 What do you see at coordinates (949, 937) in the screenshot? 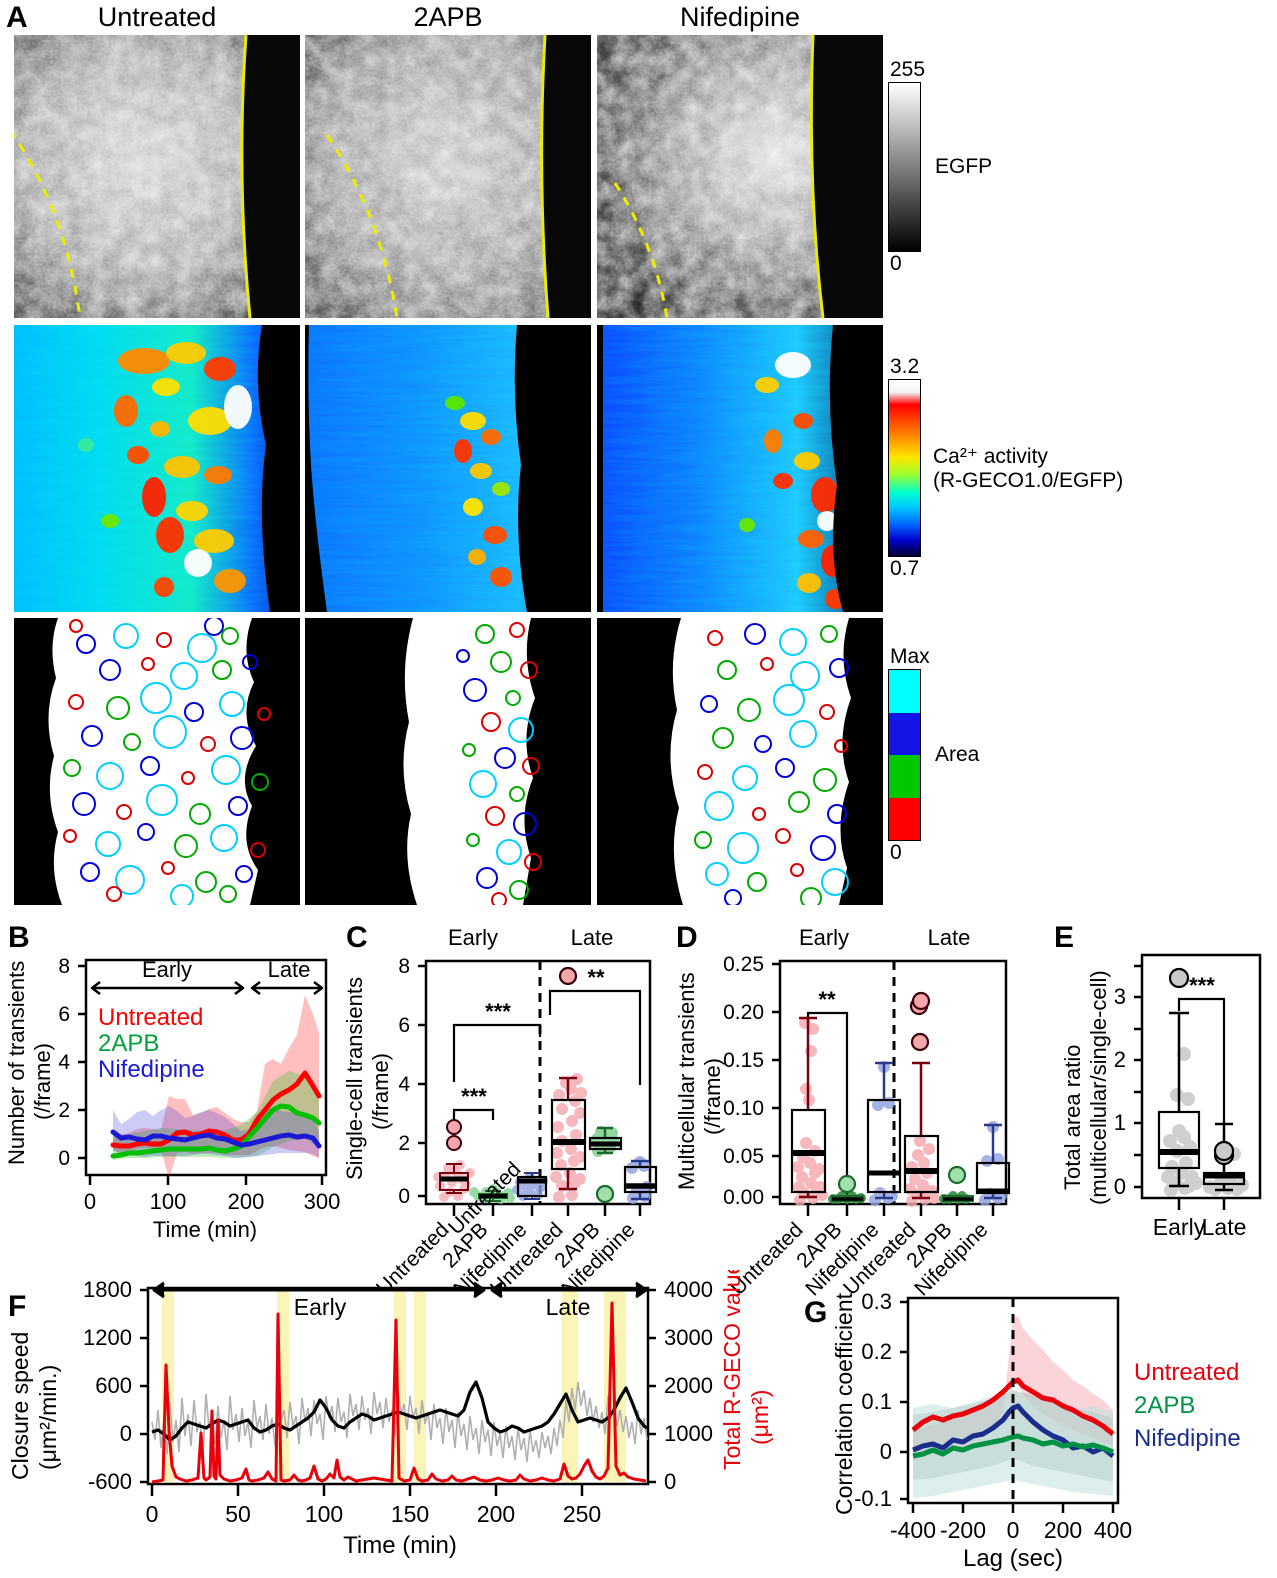
I see `panel-d-group-late: Late` at bounding box center [949, 937].